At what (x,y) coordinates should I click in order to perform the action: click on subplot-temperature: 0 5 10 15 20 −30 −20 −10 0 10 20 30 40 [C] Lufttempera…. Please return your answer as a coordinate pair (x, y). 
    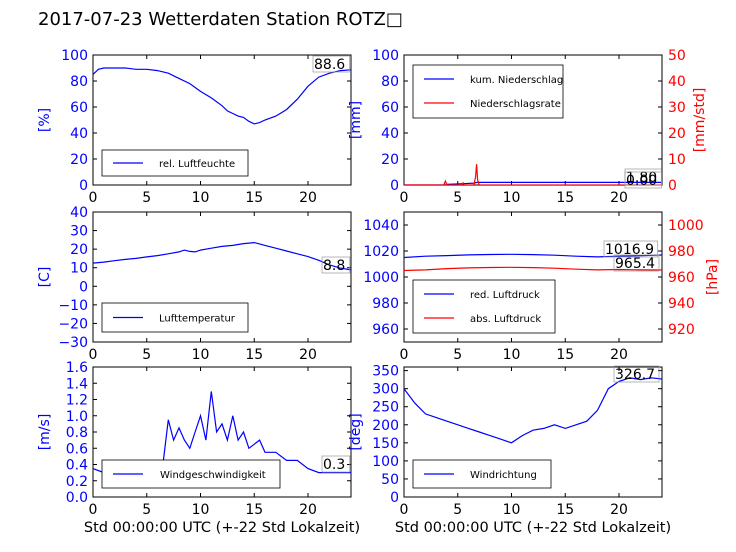
    Looking at the image, I should click on (194, 284).